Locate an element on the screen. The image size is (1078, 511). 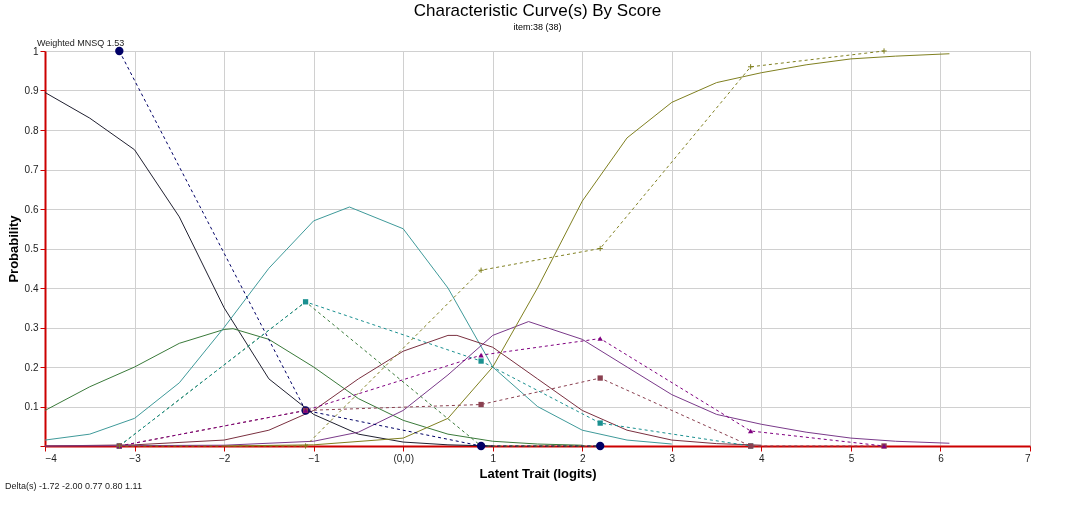
x-tick-label: 2 is located at coordinates (582, 458).